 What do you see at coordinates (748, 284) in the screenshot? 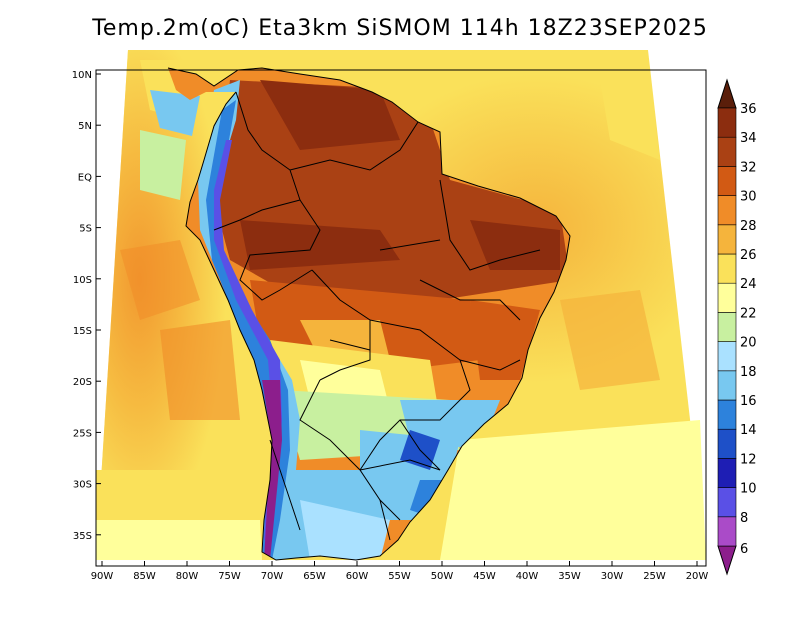
I see `colorbar-label: 24` at bounding box center [748, 284].